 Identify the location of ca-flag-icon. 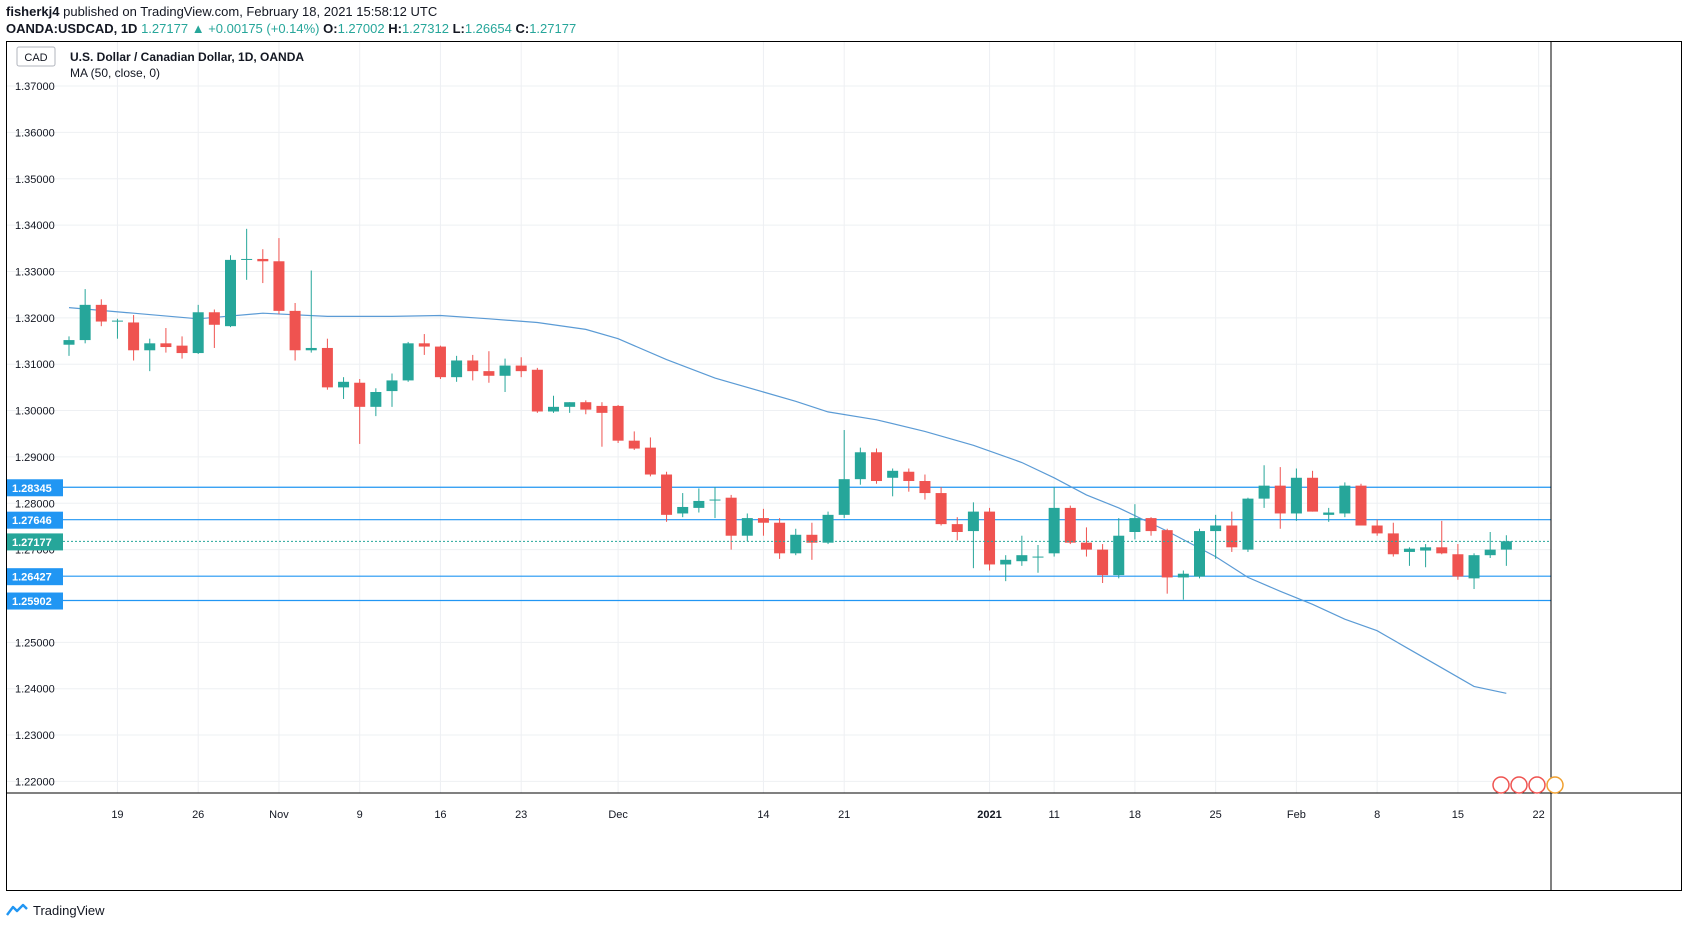
(1555, 785).